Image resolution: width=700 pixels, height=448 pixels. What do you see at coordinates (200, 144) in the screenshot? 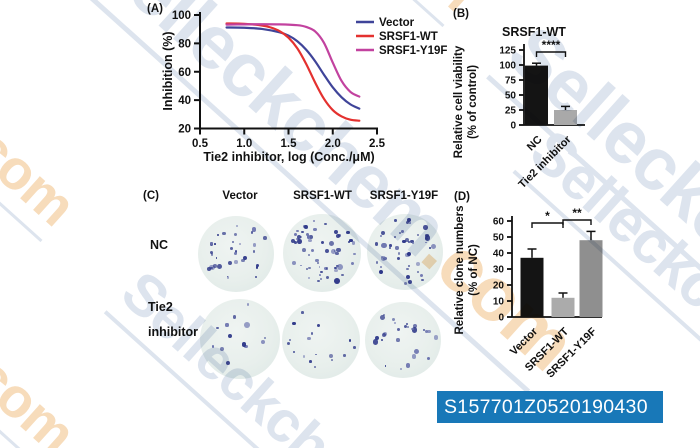
I see `x-tick-label: 0.5` at bounding box center [200, 144].